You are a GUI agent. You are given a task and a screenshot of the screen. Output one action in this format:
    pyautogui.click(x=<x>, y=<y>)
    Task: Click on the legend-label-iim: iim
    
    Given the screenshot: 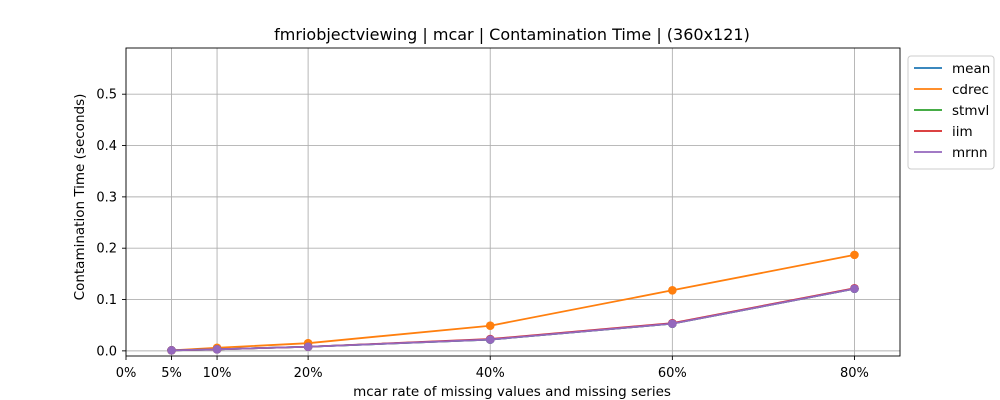 What is the action you would take?
    pyautogui.click(x=962, y=132)
    